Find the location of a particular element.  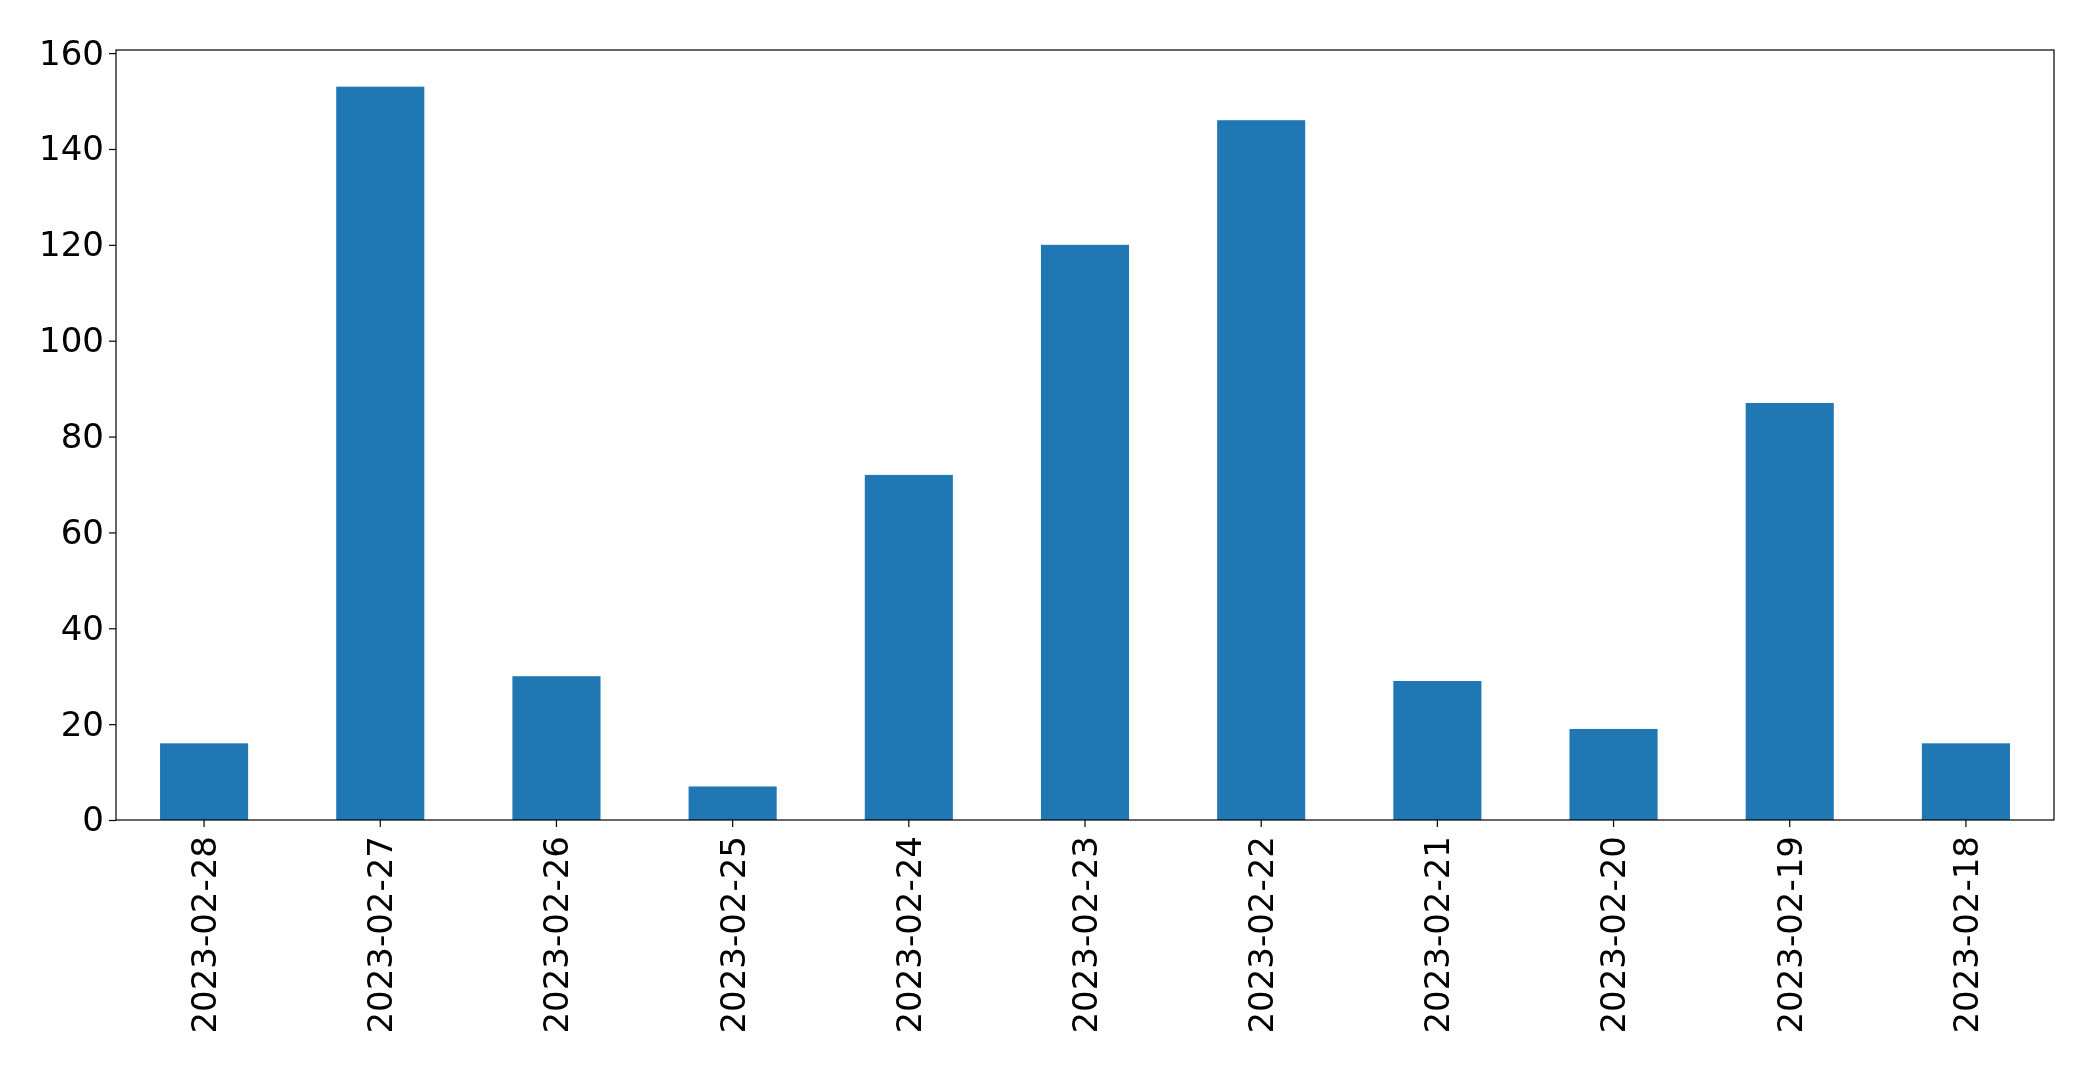

y-tick-label: 80 is located at coordinates (82, 435).